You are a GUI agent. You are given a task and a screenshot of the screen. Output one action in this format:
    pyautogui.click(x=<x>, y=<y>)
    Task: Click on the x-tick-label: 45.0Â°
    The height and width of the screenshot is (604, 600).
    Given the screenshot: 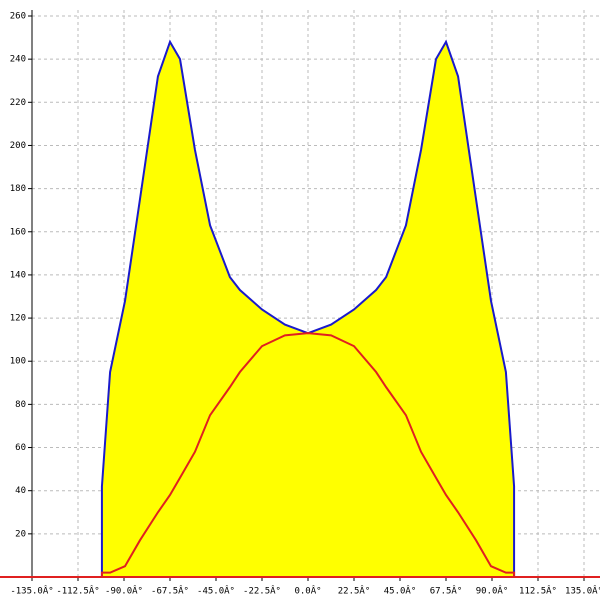 What is the action you would take?
    pyautogui.click(x=400, y=591)
    